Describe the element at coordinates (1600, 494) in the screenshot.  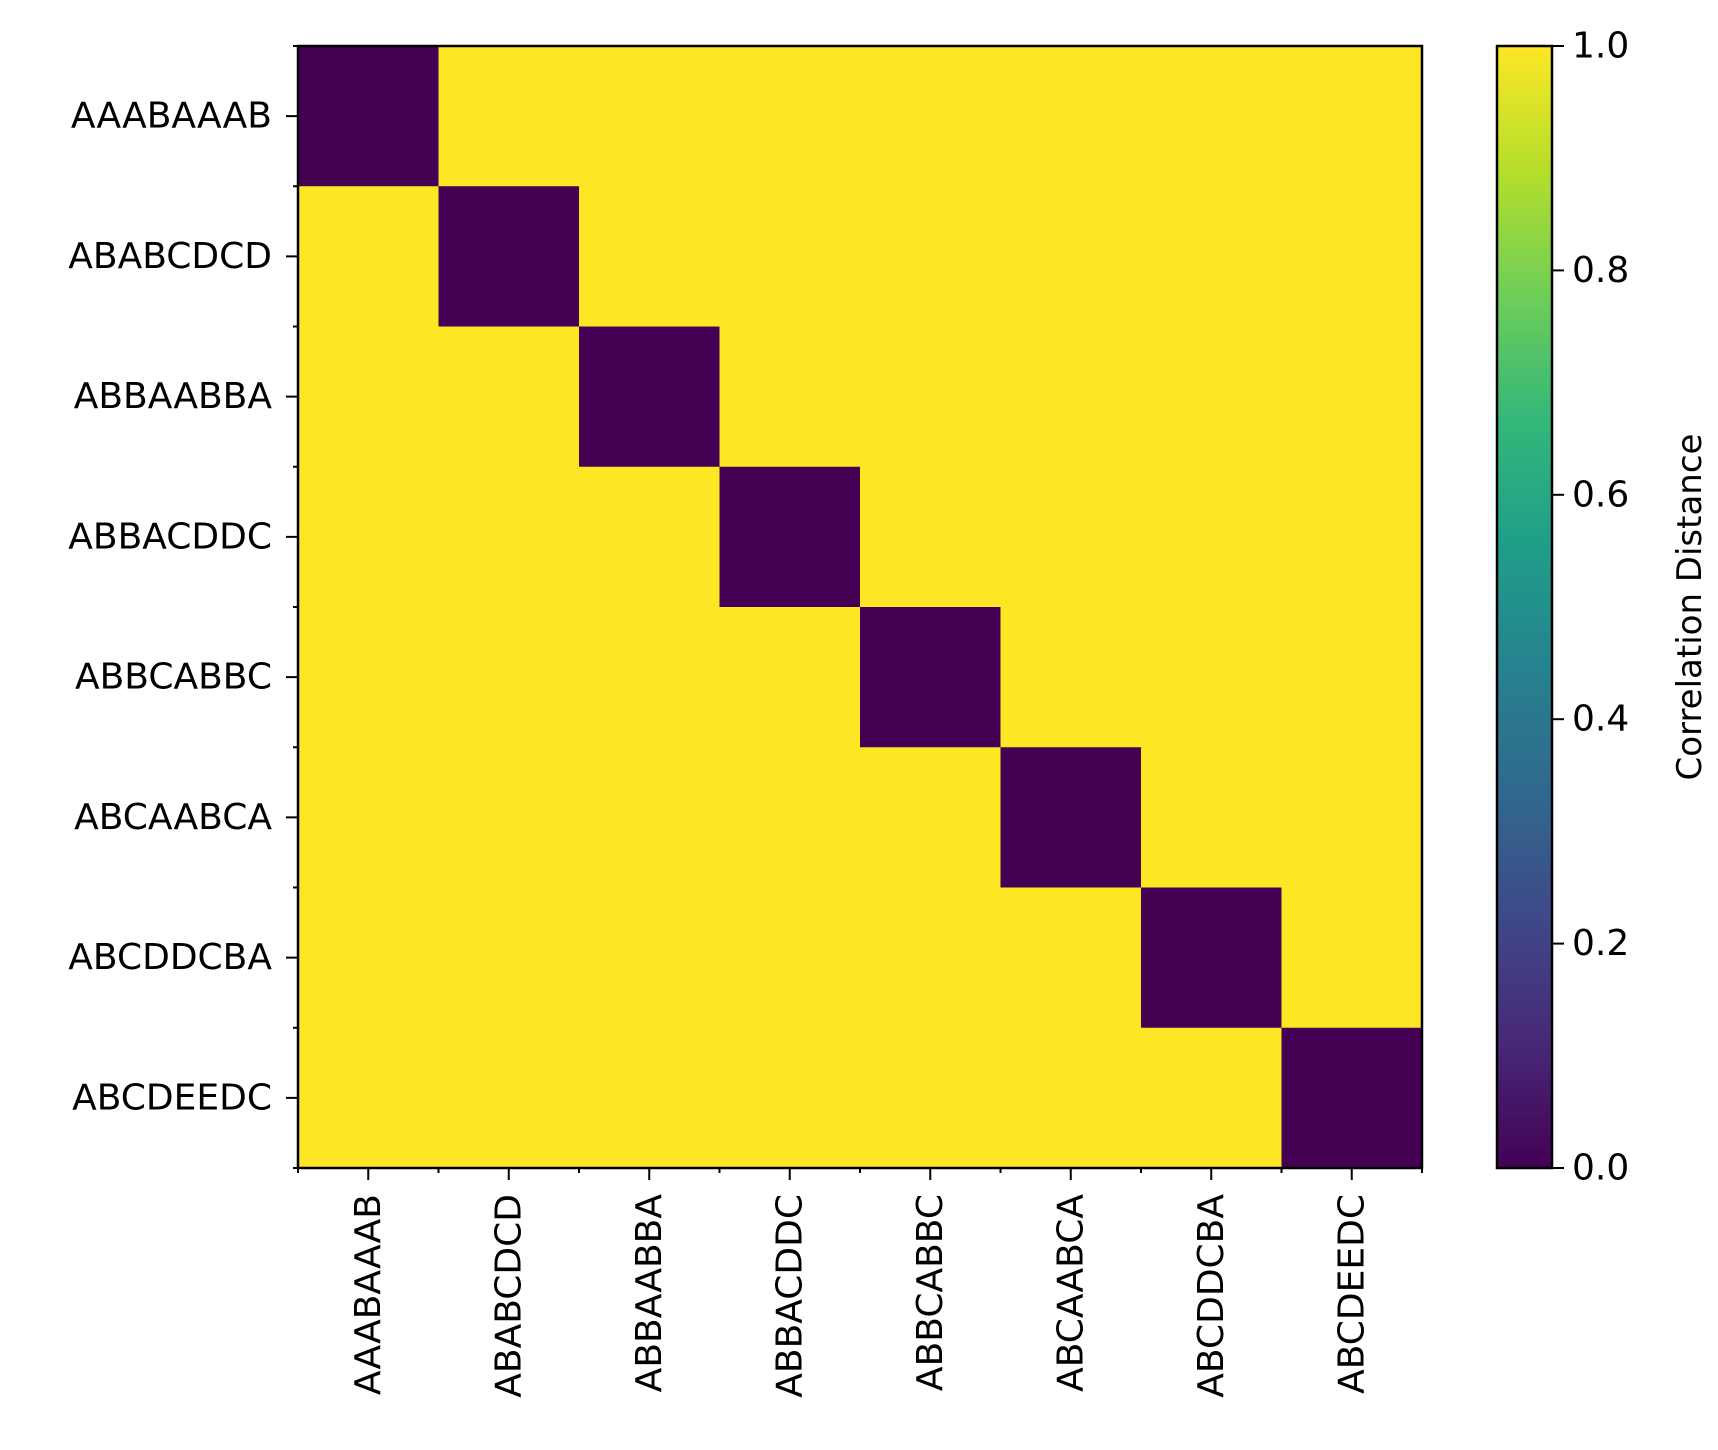
I see `colorbar-tick-label: 0.6` at that location.